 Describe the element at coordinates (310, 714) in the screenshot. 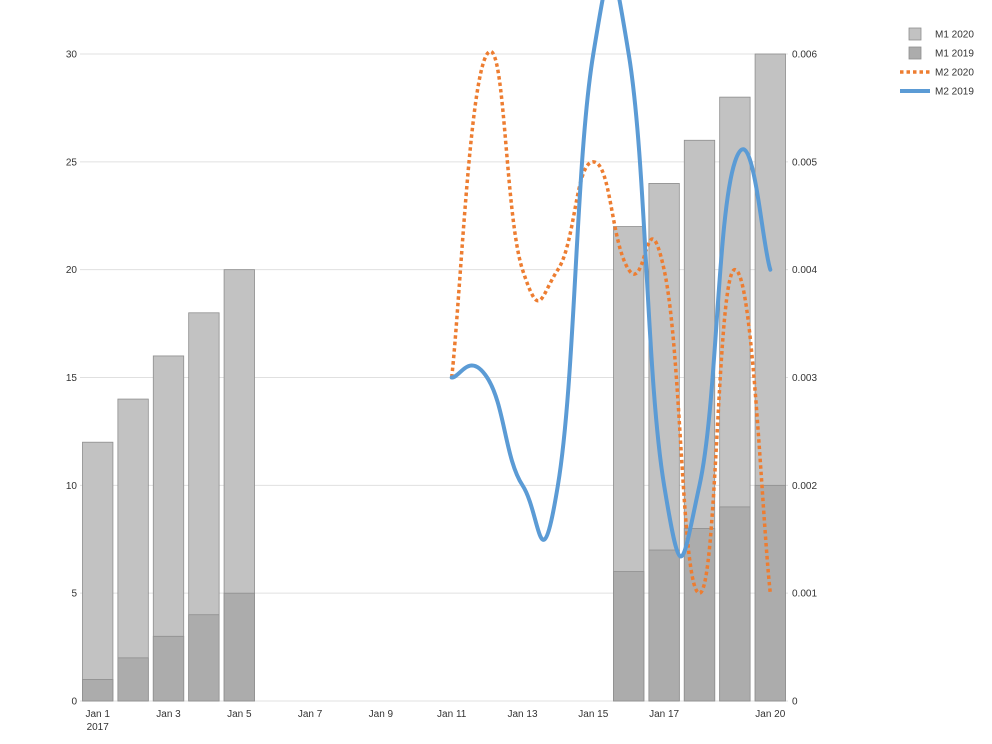

I see `x-tick-label: Jan 7` at that location.